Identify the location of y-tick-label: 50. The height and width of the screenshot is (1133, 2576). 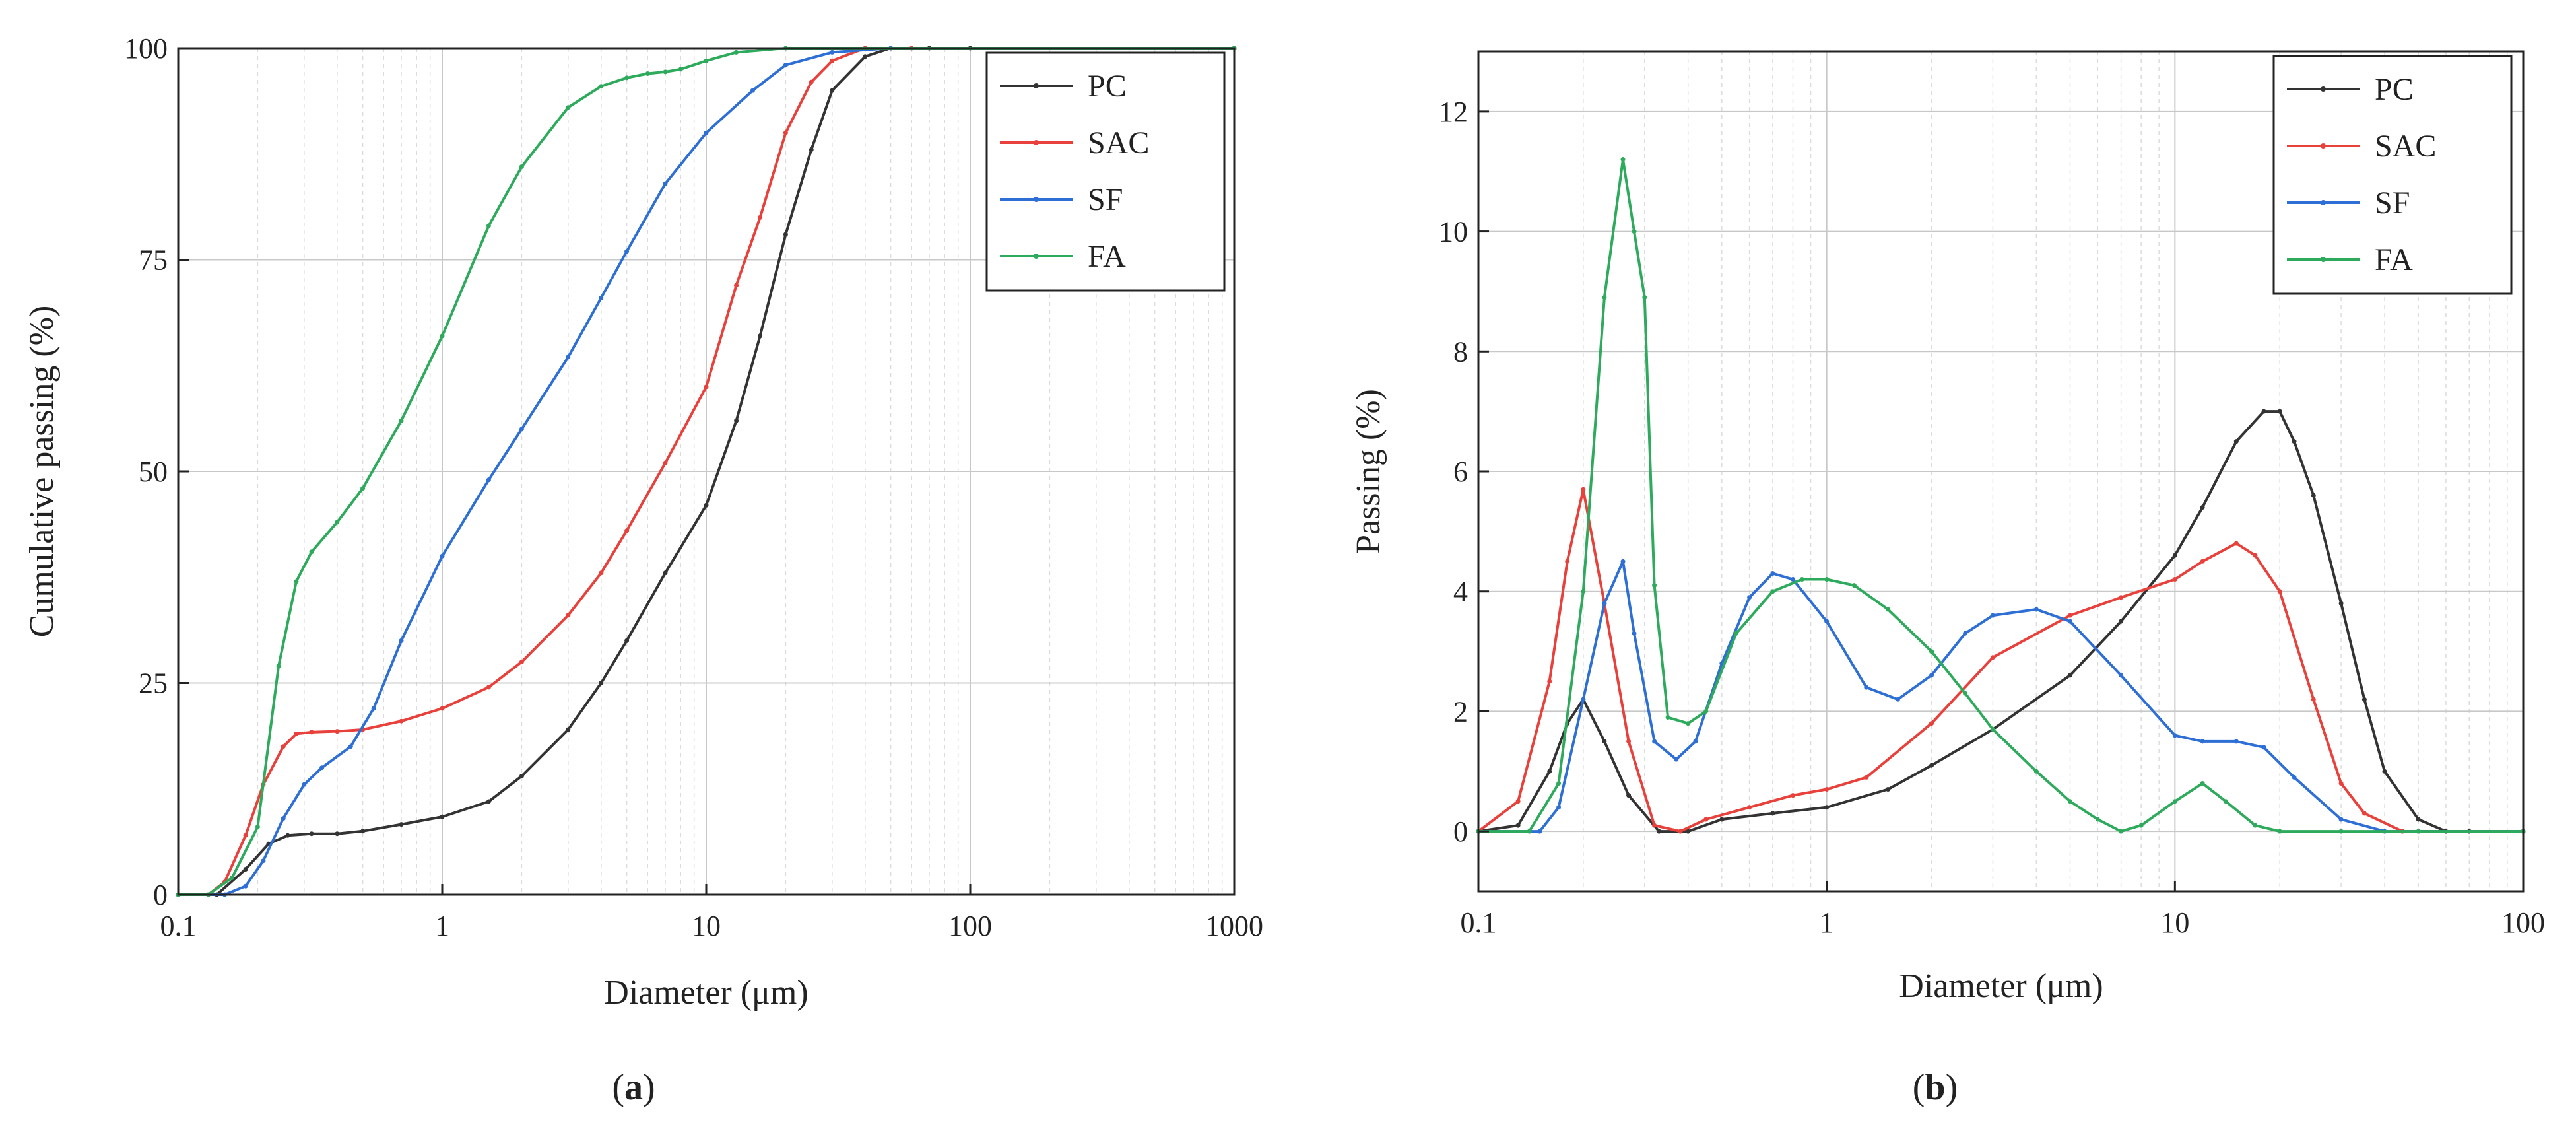
(153, 472).